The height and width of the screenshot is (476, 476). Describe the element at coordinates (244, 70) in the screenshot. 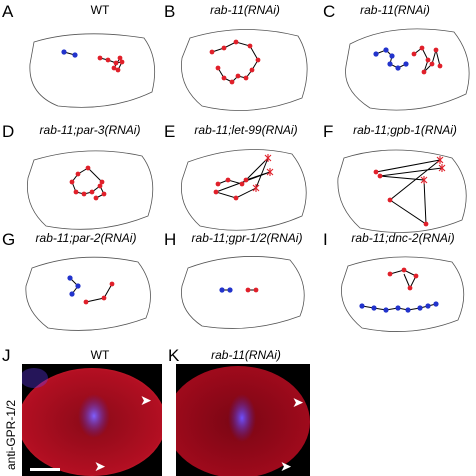

I see `panel-b-drawing` at that location.